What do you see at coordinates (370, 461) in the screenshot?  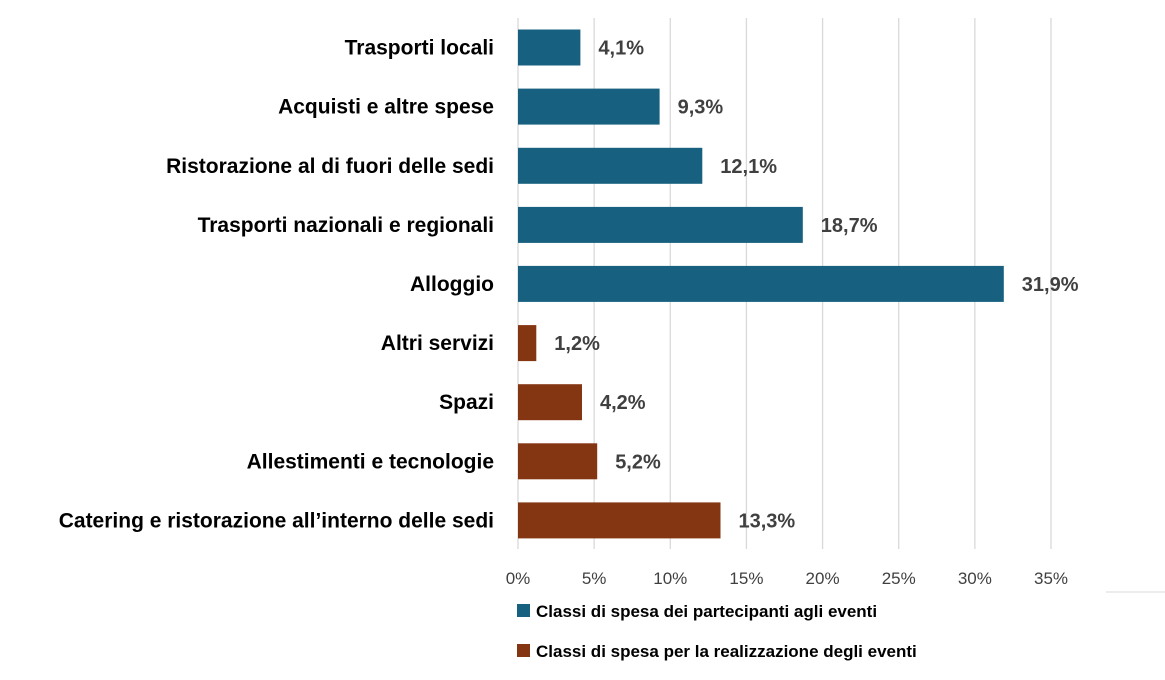 I see `category-label: Allestimenti e tecnologie` at bounding box center [370, 461].